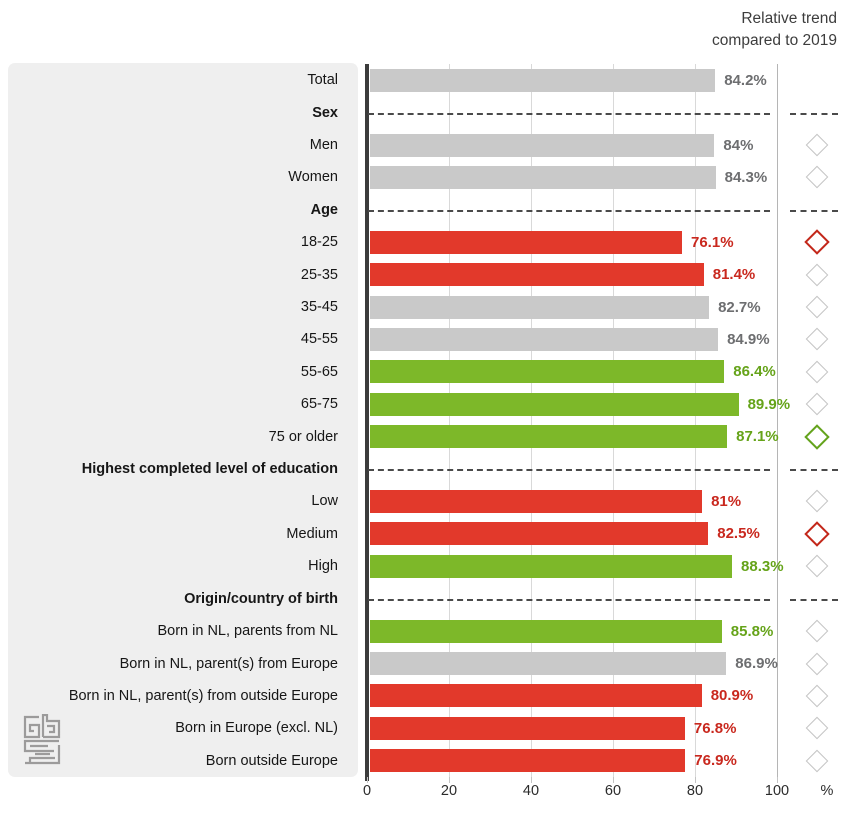 The height and width of the screenshot is (814, 842). What do you see at coordinates (774, 29) in the screenshot?
I see `chart-title: Relative trend compared to 2019` at bounding box center [774, 29].